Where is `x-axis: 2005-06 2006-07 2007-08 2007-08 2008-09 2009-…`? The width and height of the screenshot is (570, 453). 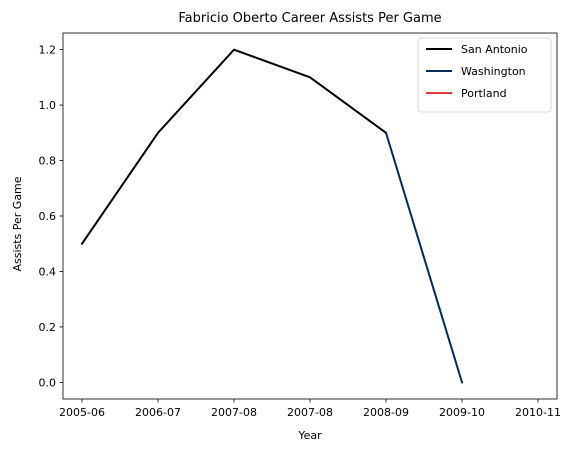 x-axis: 2005-06 2006-07 2007-08 2007-08 2008-09 2009-… is located at coordinates (310, 409).